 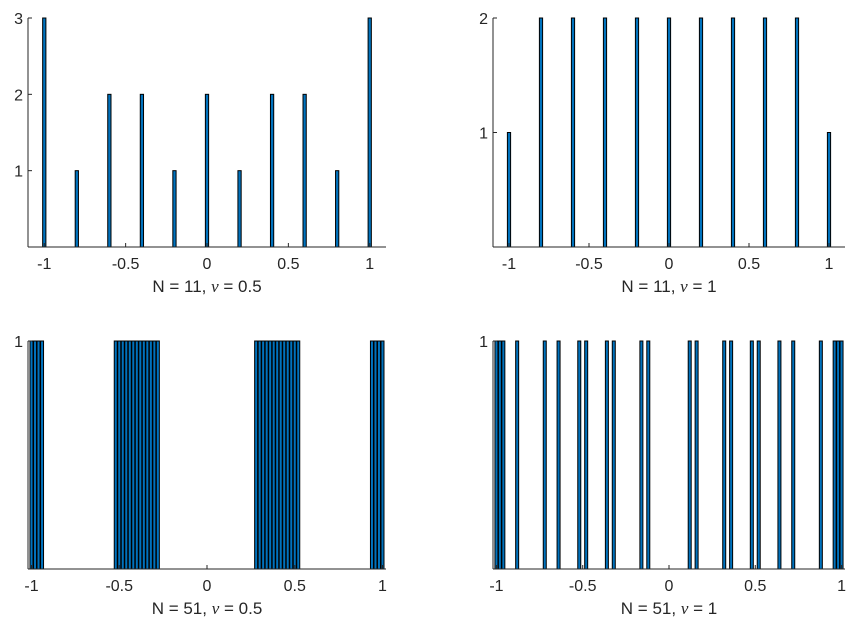 What do you see at coordinates (206, 286) in the screenshot?
I see `x-axis-label: N = 11, ν = 0.5` at bounding box center [206, 286].